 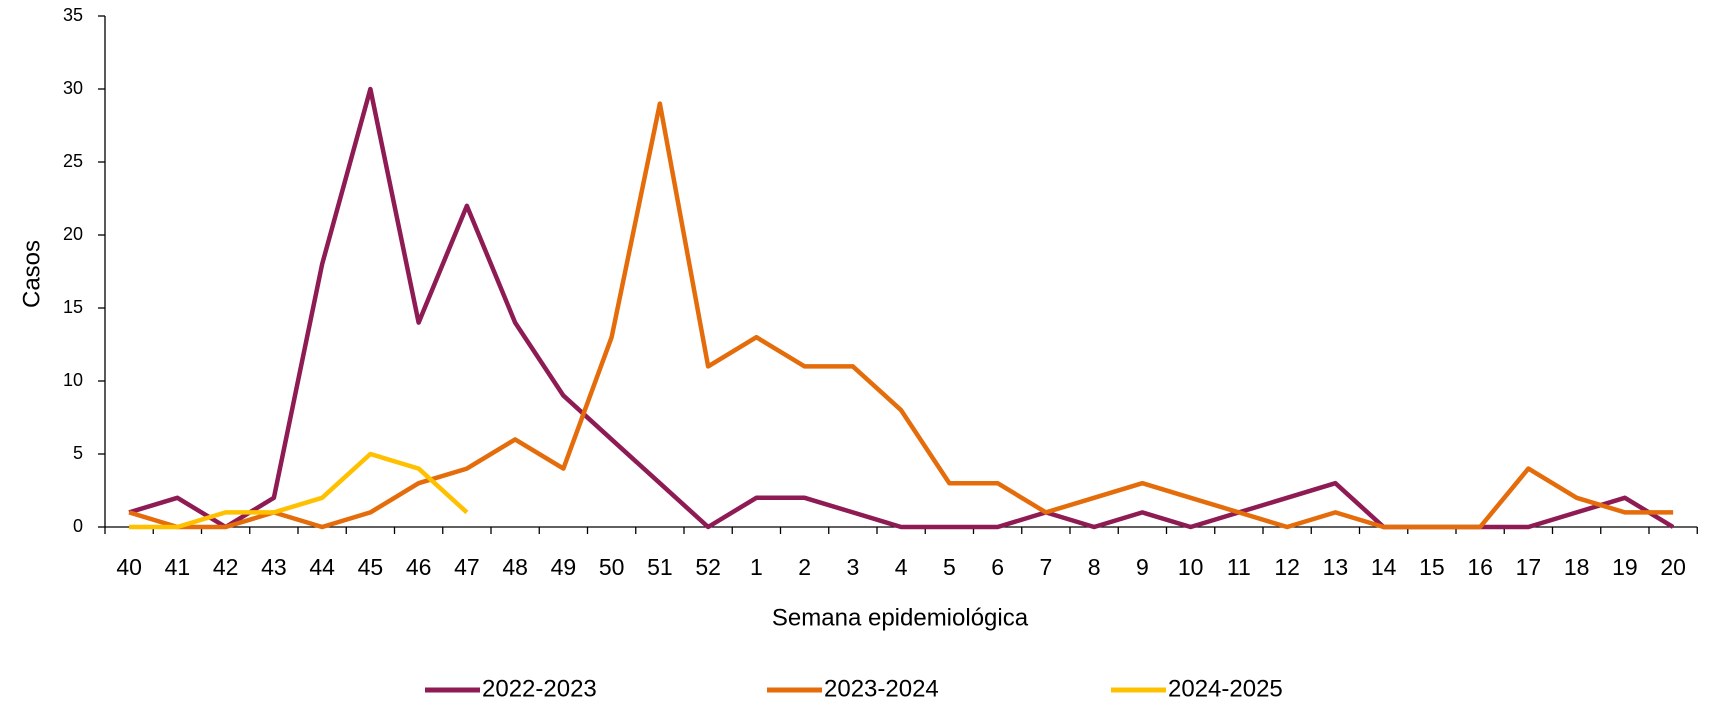 What do you see at coordinates (419, 567) in the screenshot?
I see `x-tick-label: 46` at bounding box center [419, 567].